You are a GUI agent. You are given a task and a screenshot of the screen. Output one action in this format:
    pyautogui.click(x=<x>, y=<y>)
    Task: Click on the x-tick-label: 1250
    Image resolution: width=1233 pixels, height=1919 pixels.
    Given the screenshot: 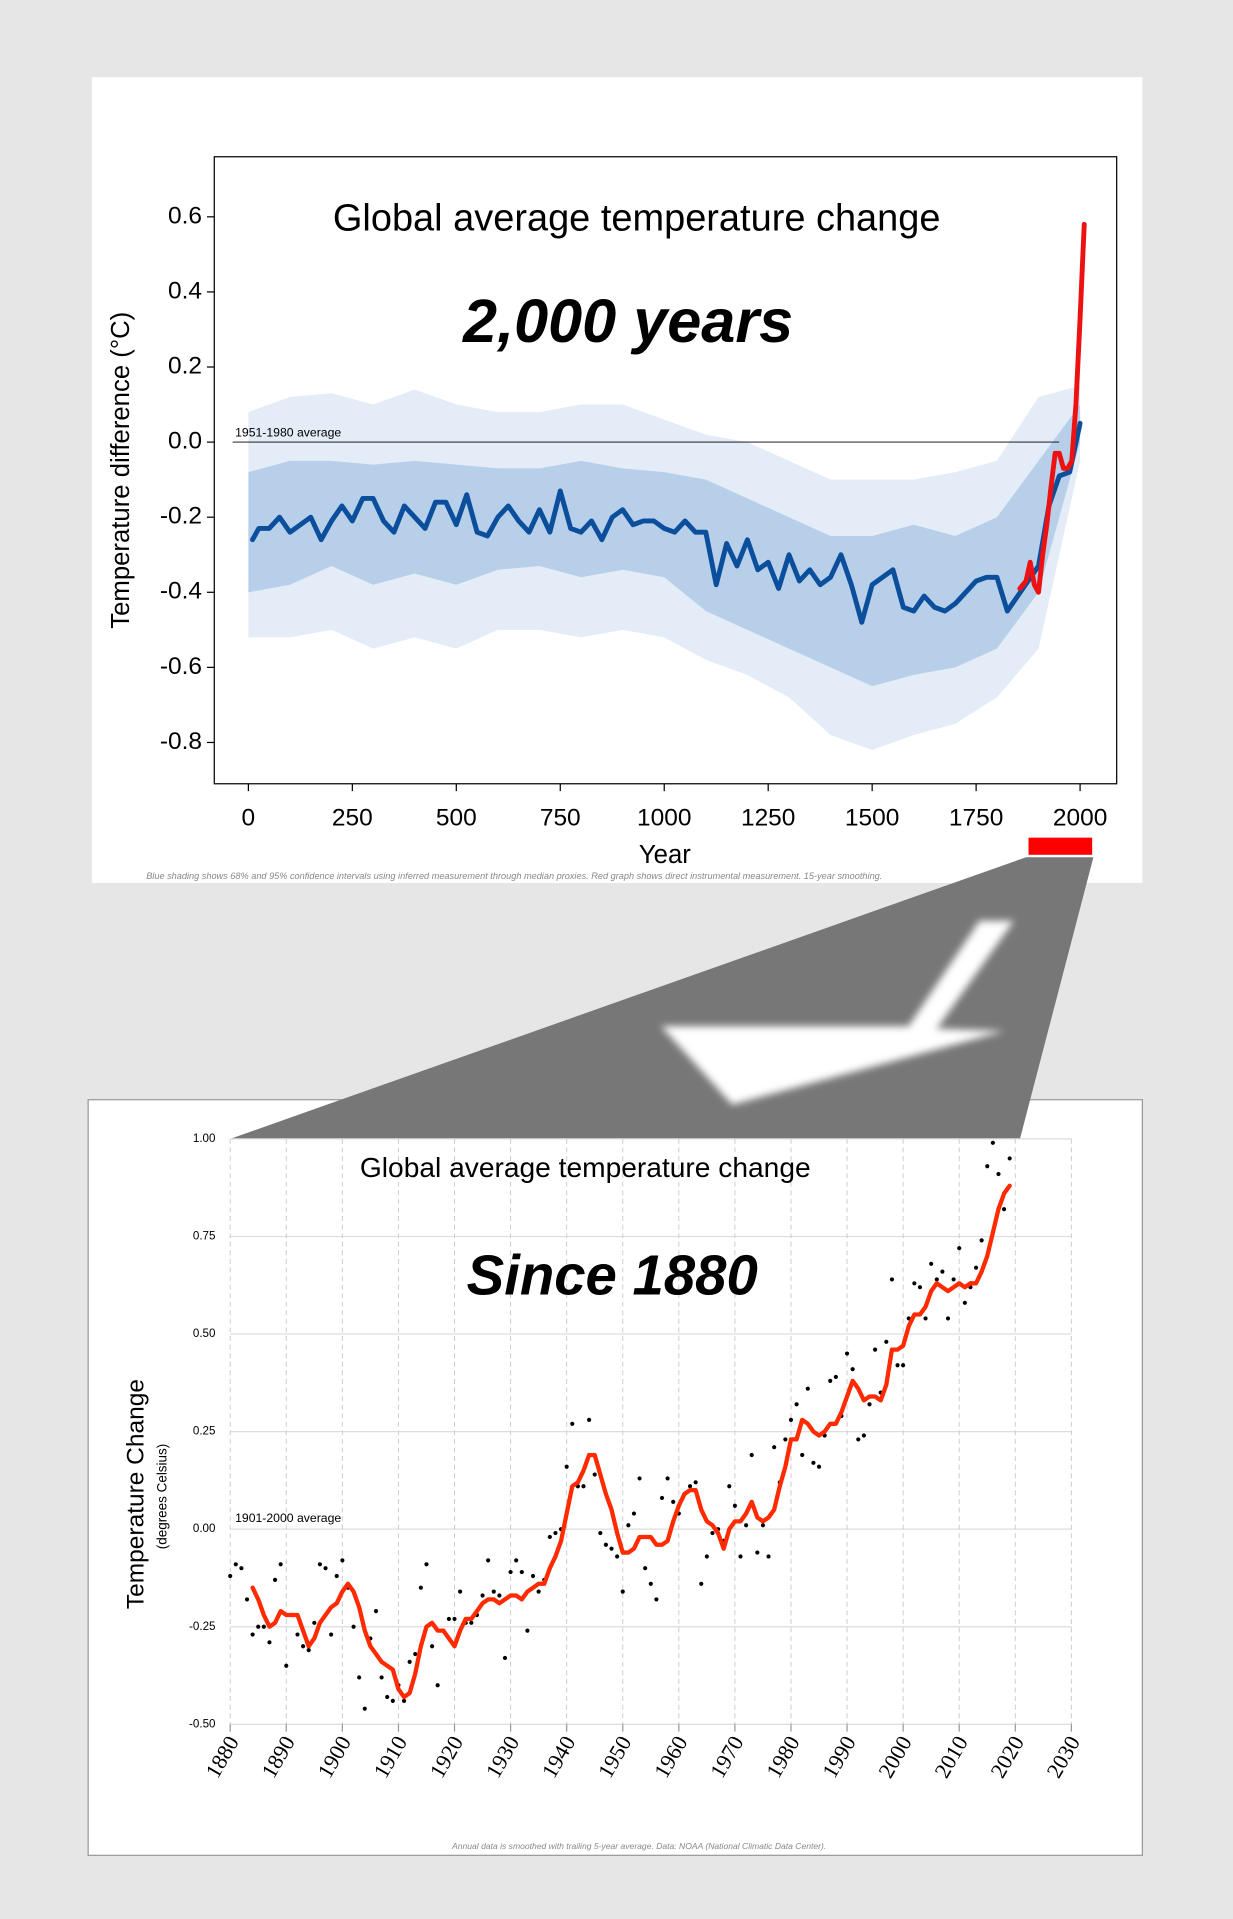 What is the action you would take?
    pyautogui.click(x=768, y=818)
    